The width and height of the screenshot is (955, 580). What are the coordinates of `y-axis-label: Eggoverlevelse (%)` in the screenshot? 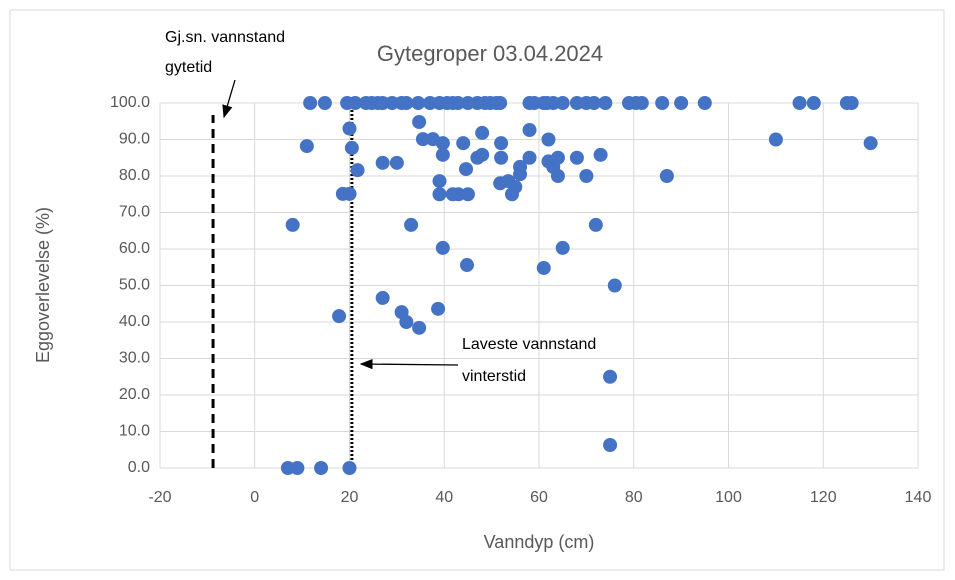 It's located at (43, 285).